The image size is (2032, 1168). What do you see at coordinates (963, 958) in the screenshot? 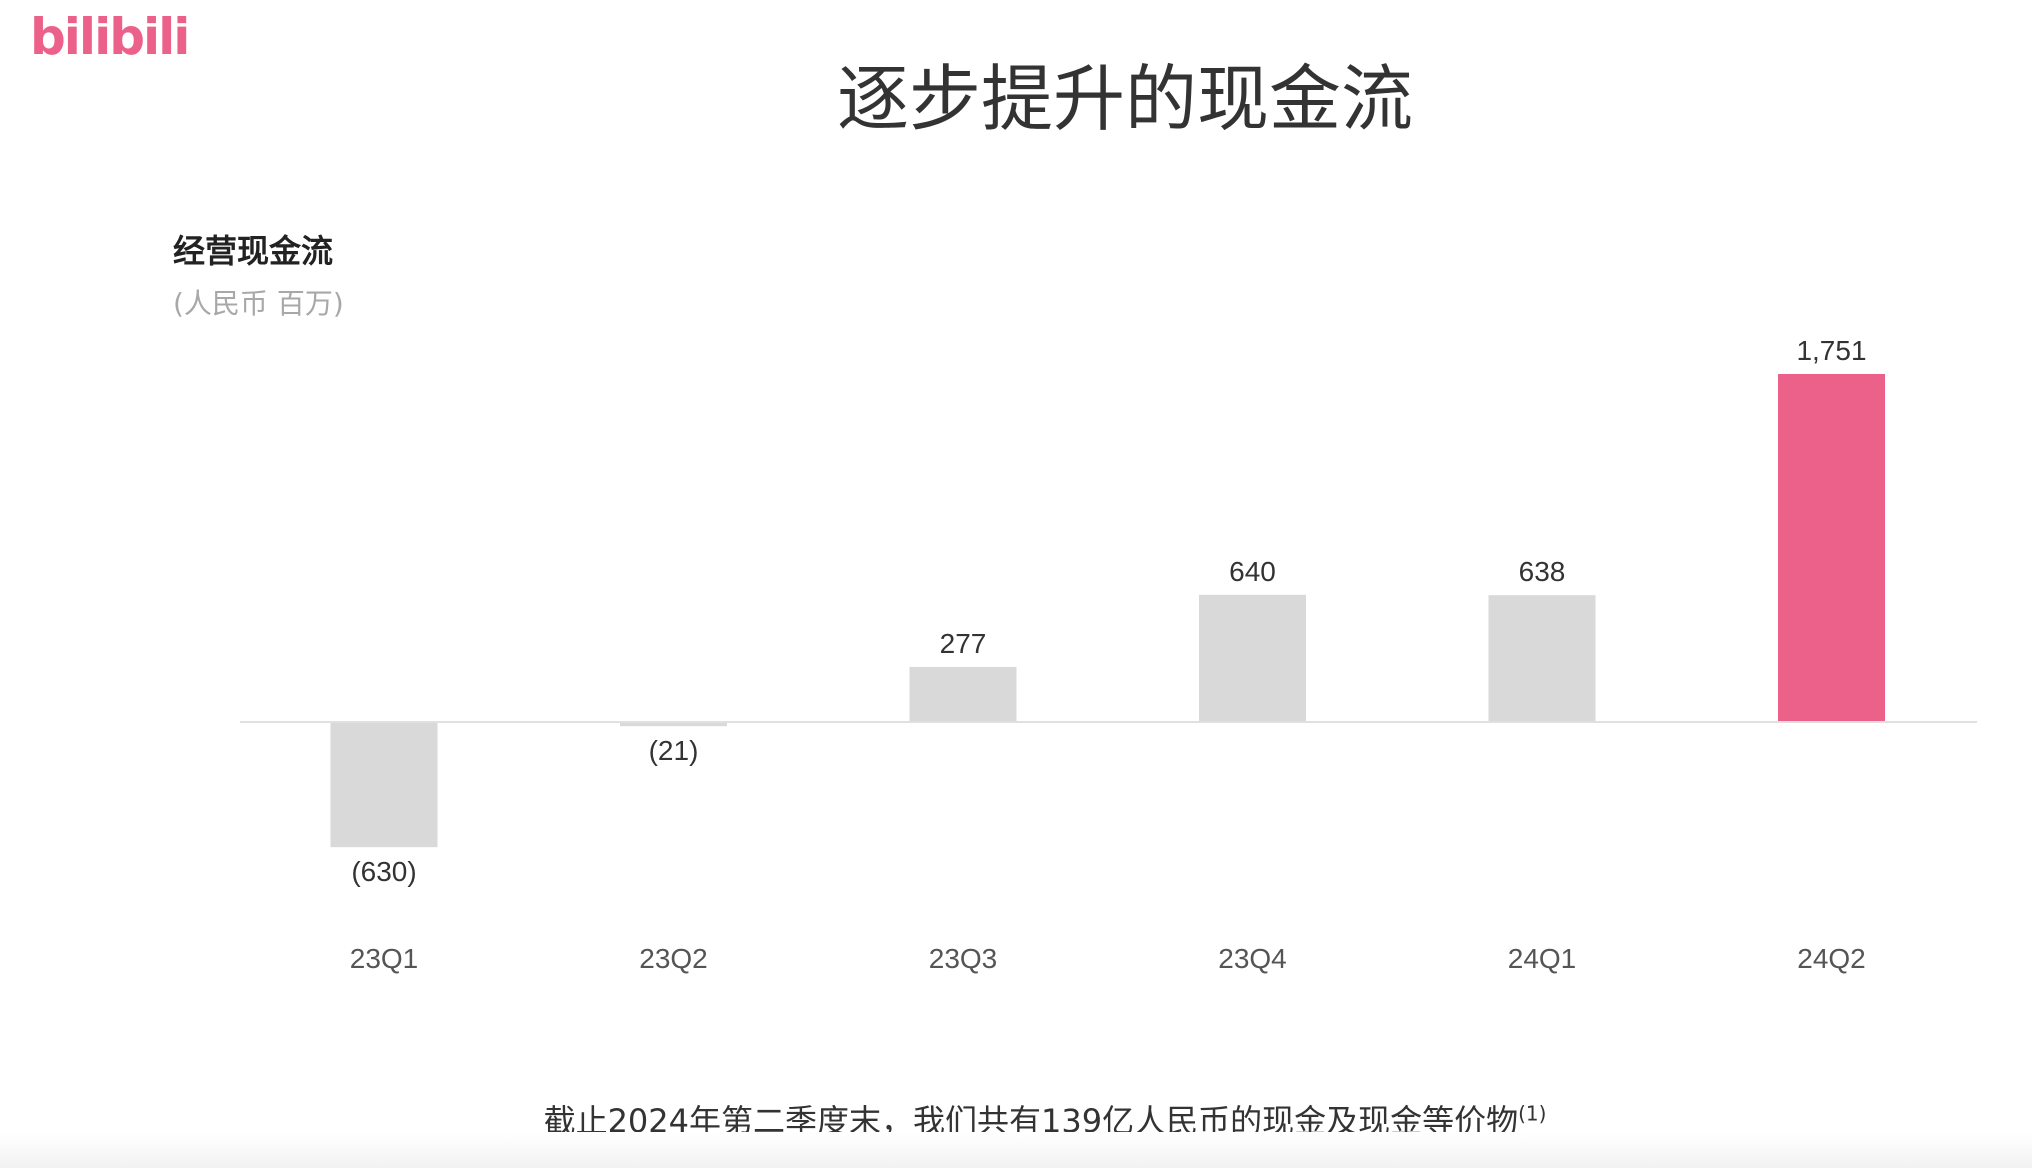
I see `category-label-23Q3: 23Q3` at bounding box center [963, 958].